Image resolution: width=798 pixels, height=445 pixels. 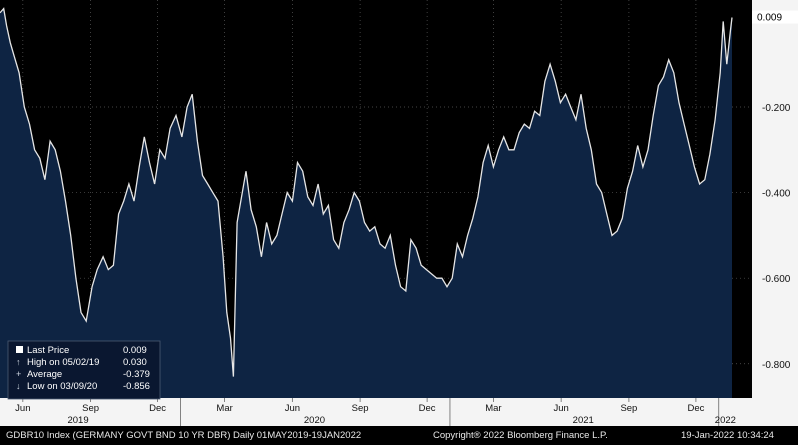 I want to click on y-tick-label: -0.200, so click(x=776, y=108).